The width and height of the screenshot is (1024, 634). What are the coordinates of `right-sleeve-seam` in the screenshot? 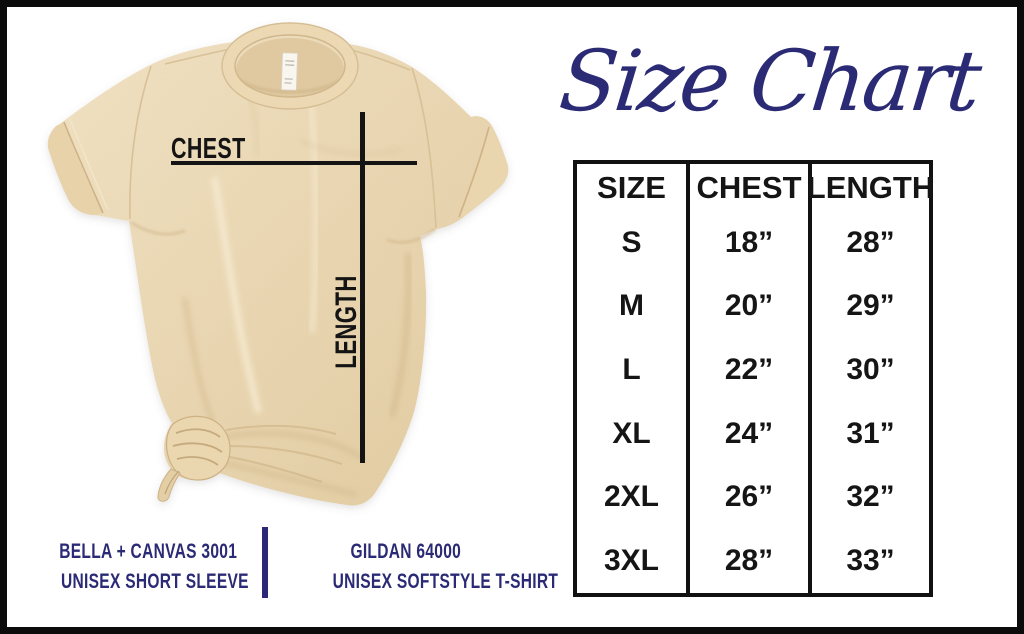 It's located at (424, 148).